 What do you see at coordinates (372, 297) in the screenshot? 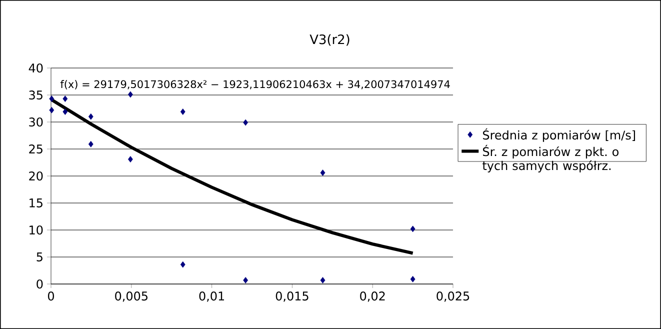
I see `x-tick-label: 0,02` at bounding box center [372, 297].